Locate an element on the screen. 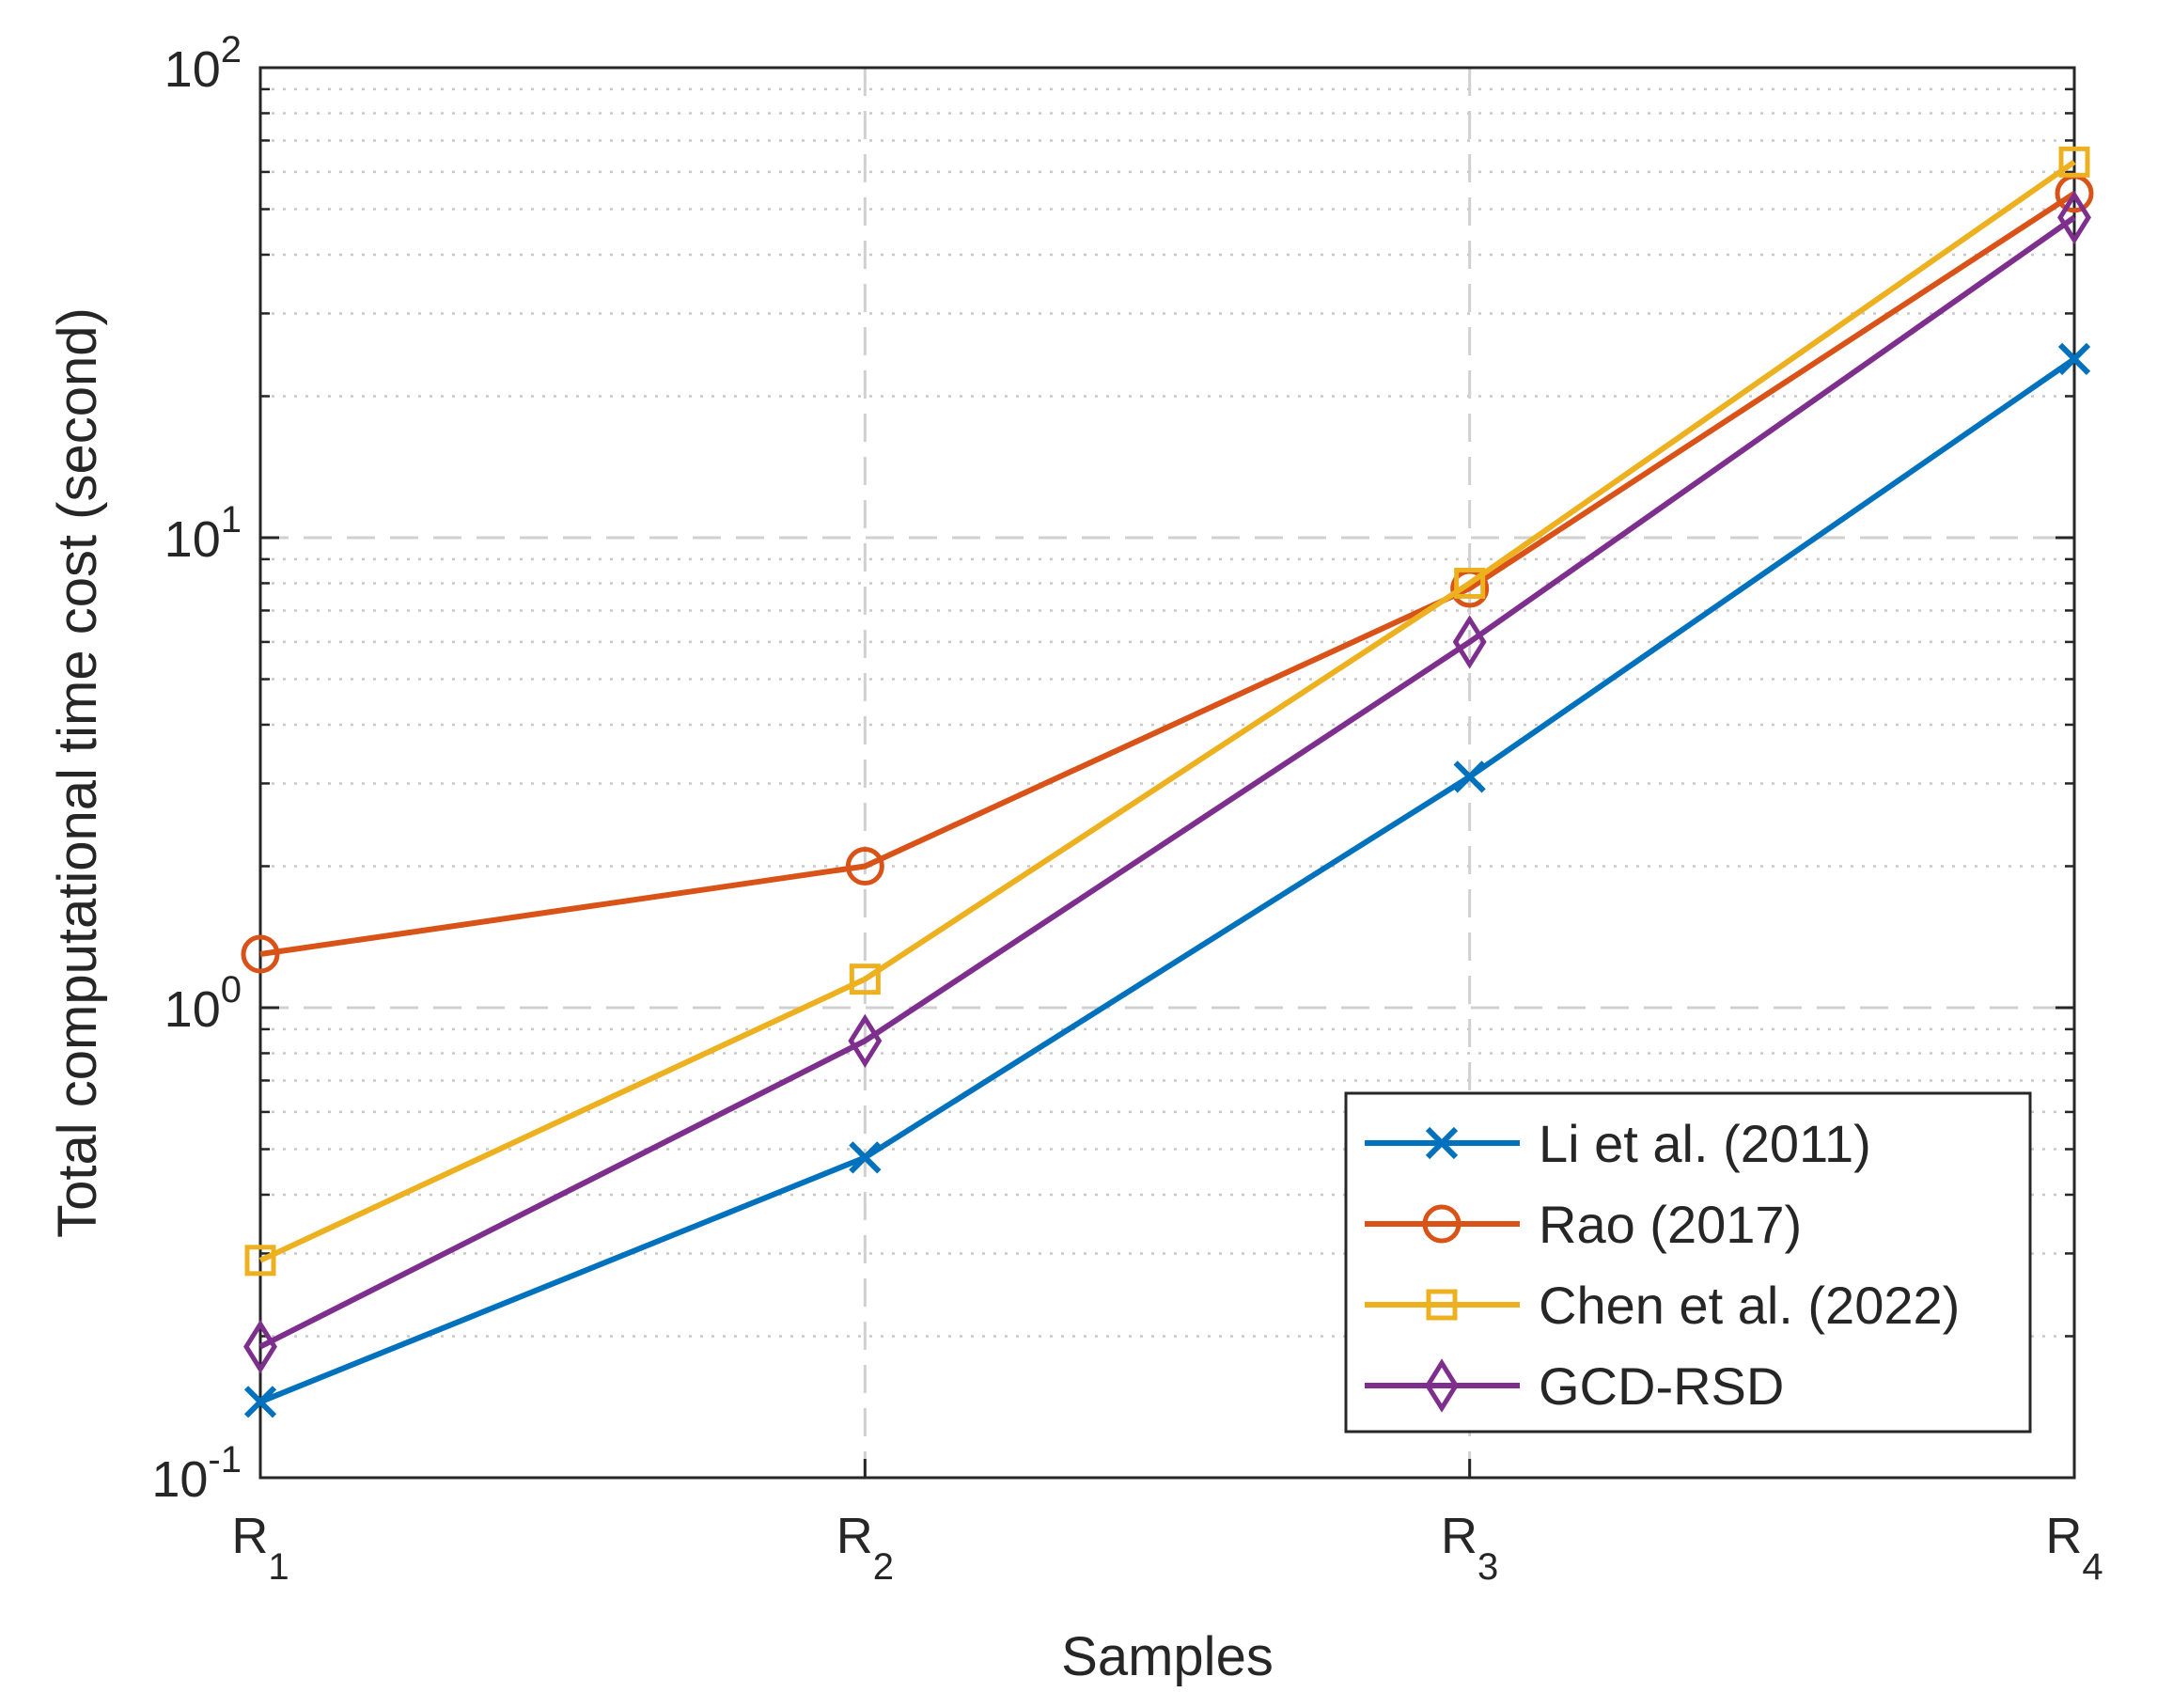 This screenshot has width=2173, height=1708. y-axis-label: Total computational time cost (second) is located at coordinates (77, 772).